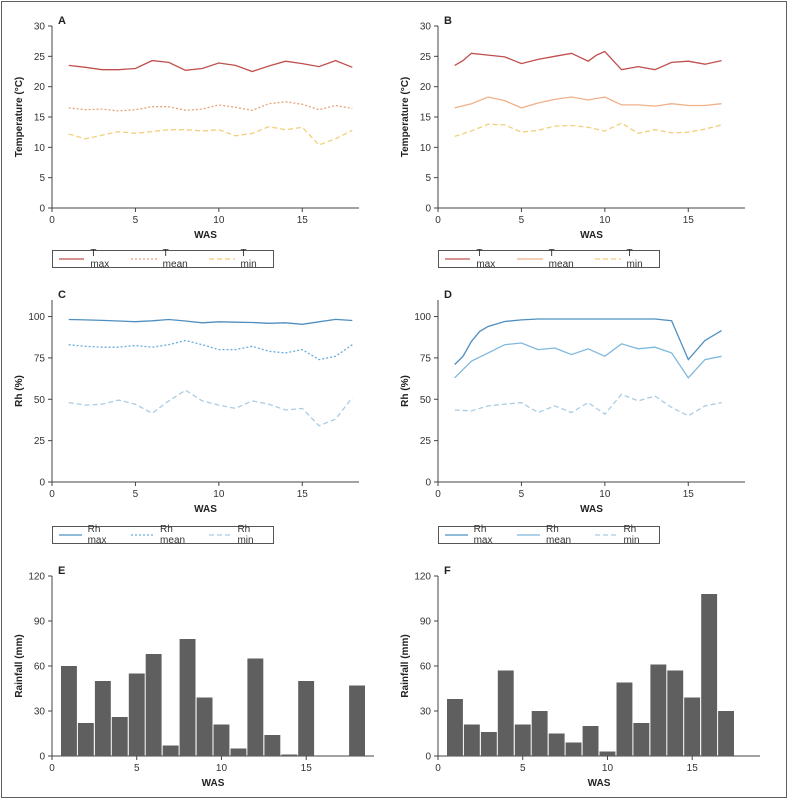  I want to click on chart-e: E 0 30 60 90 120 0 5 10 15 WAS Rainfall (mm), so click(194, 677).